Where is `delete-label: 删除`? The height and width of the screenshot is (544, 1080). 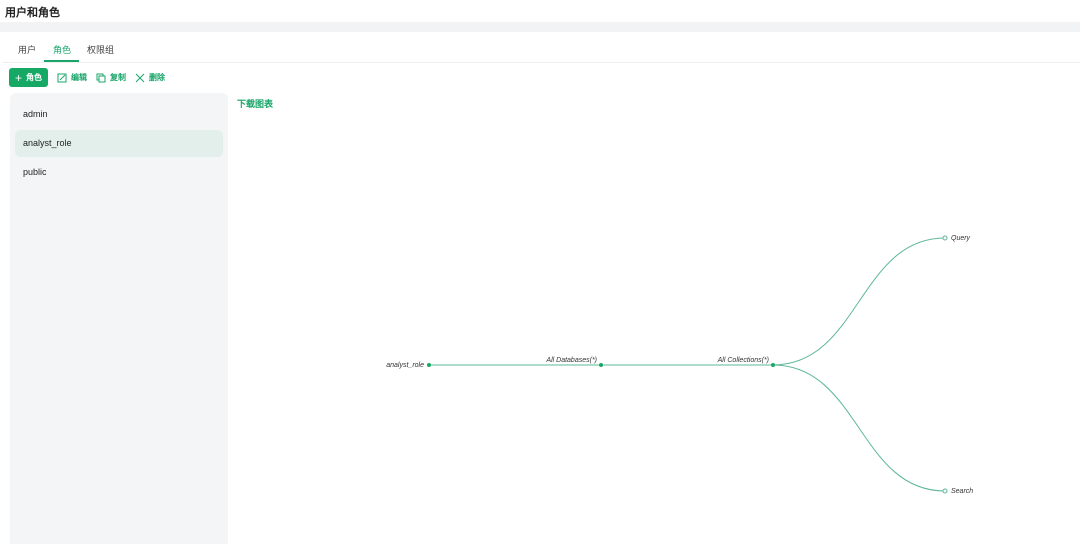 delete-label: 删除 is located at coordinates (157, 77).